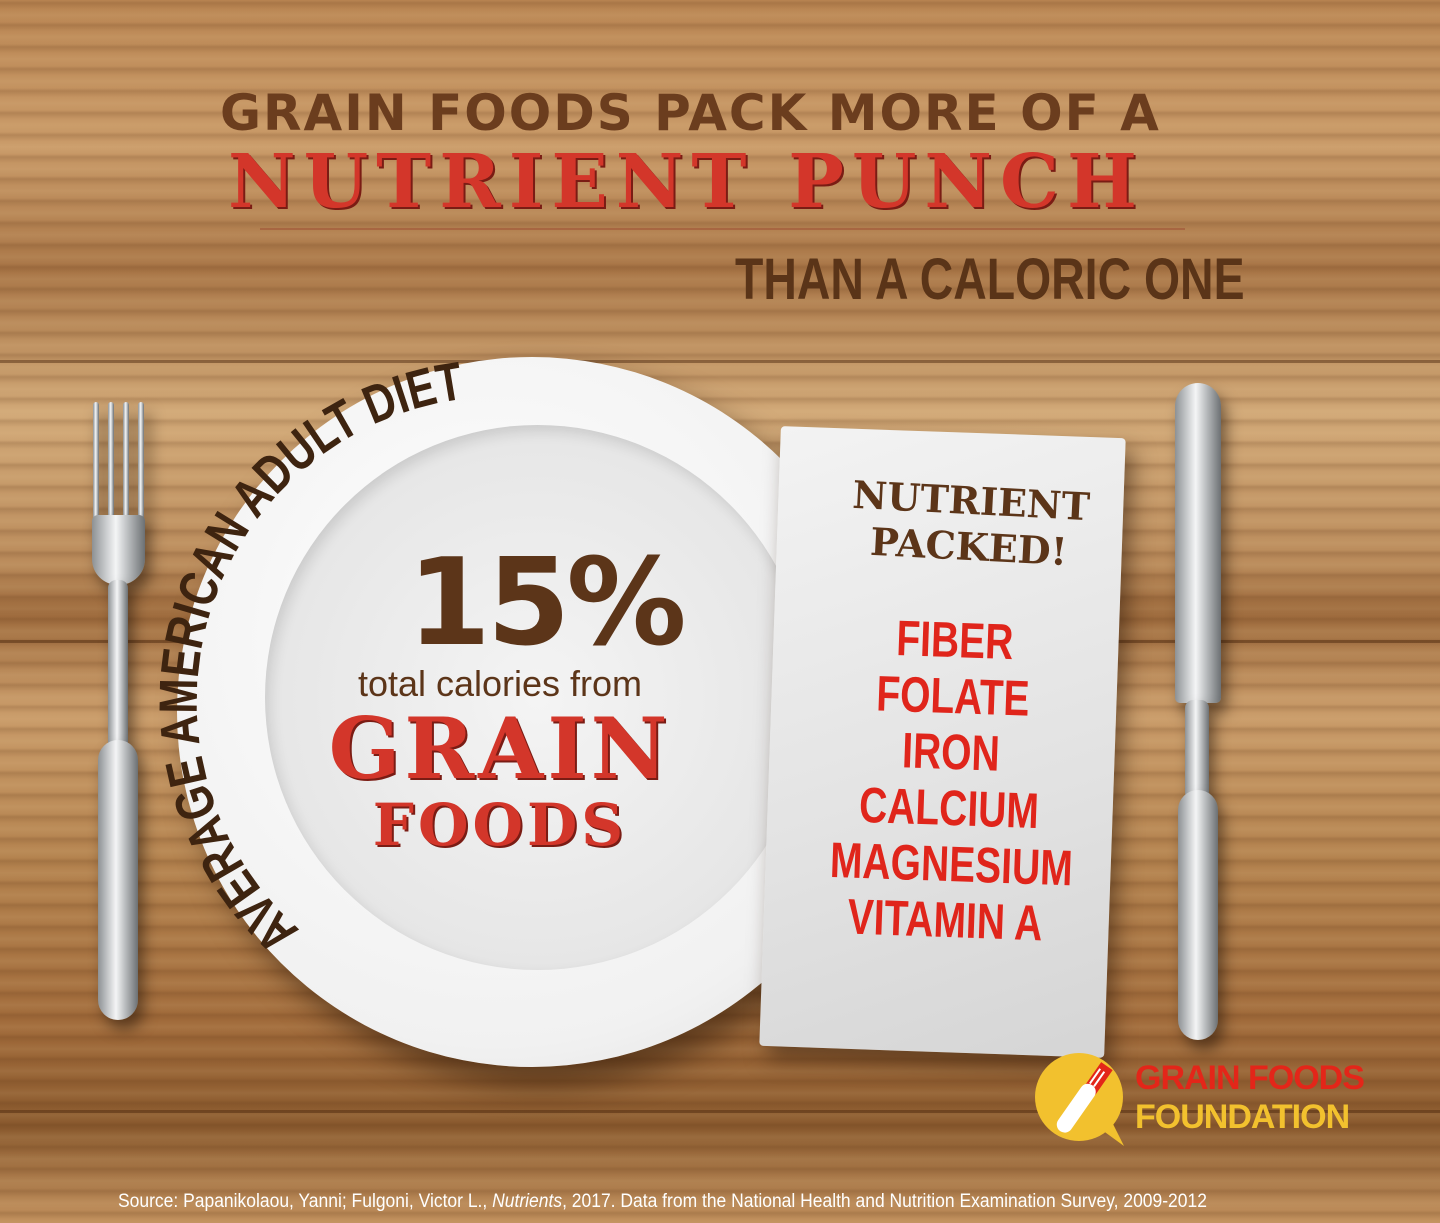 The height and width of the screenshot is (1223, 1440). What do you see at coordinates (949, 808) in the screenshot?
I see `nutrient-item: CALCIUM` at bounding box center [949, 808].